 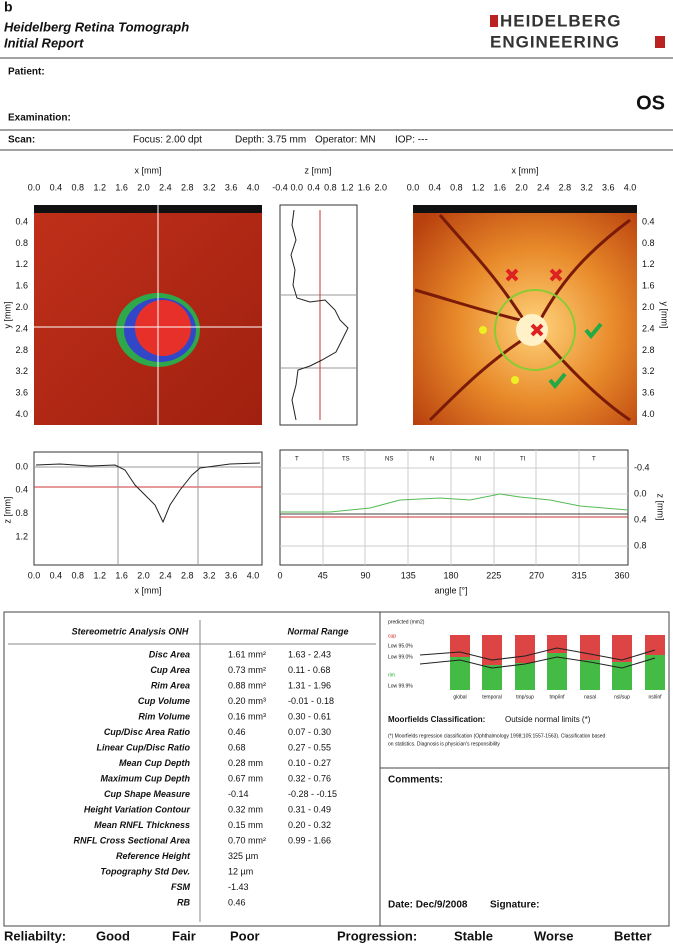 What do you see at coordinates (245, 778) in the screenshot?
I see `parameter-value: 0.67 mm` at bounding box center [245, 778].